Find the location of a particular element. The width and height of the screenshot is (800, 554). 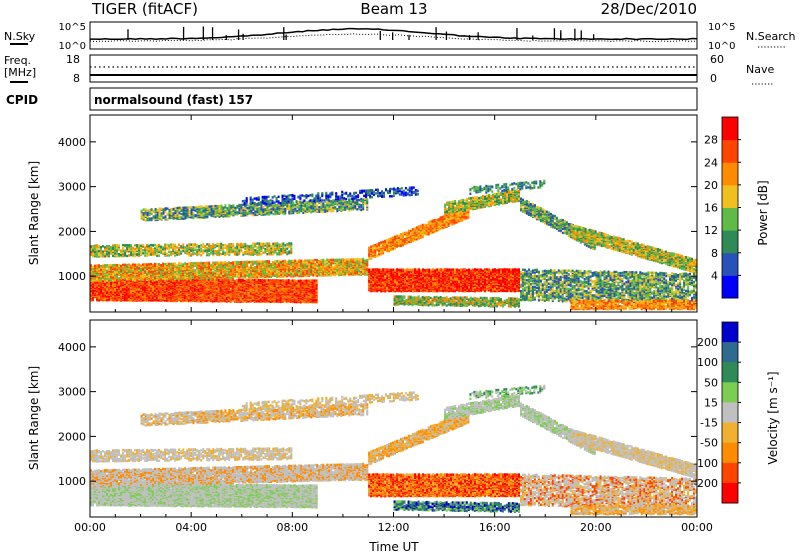

noise-right-tick-bottom: 10^0 is located at coordinates (721, 46).